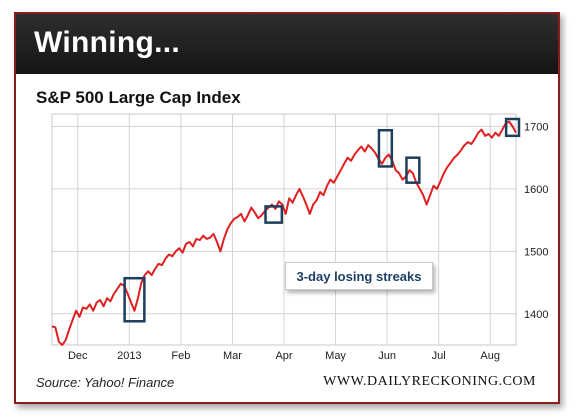  I want to click on x-tick-label: Jul, so click(439, 356).